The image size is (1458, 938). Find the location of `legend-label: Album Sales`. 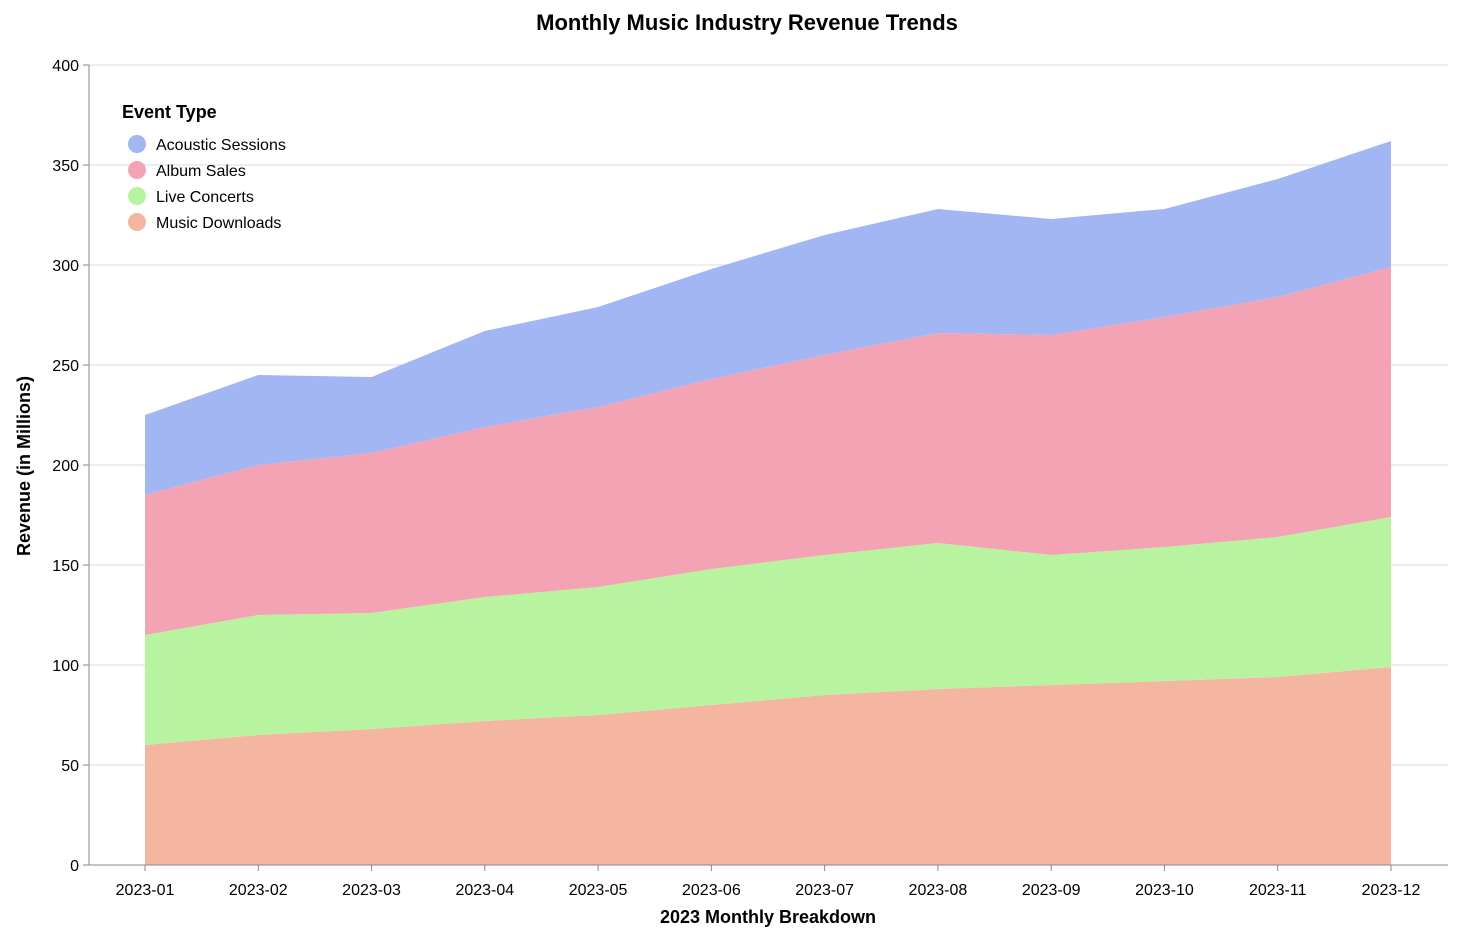

legend-label: Album Sales is located at coordinates (201, 171).